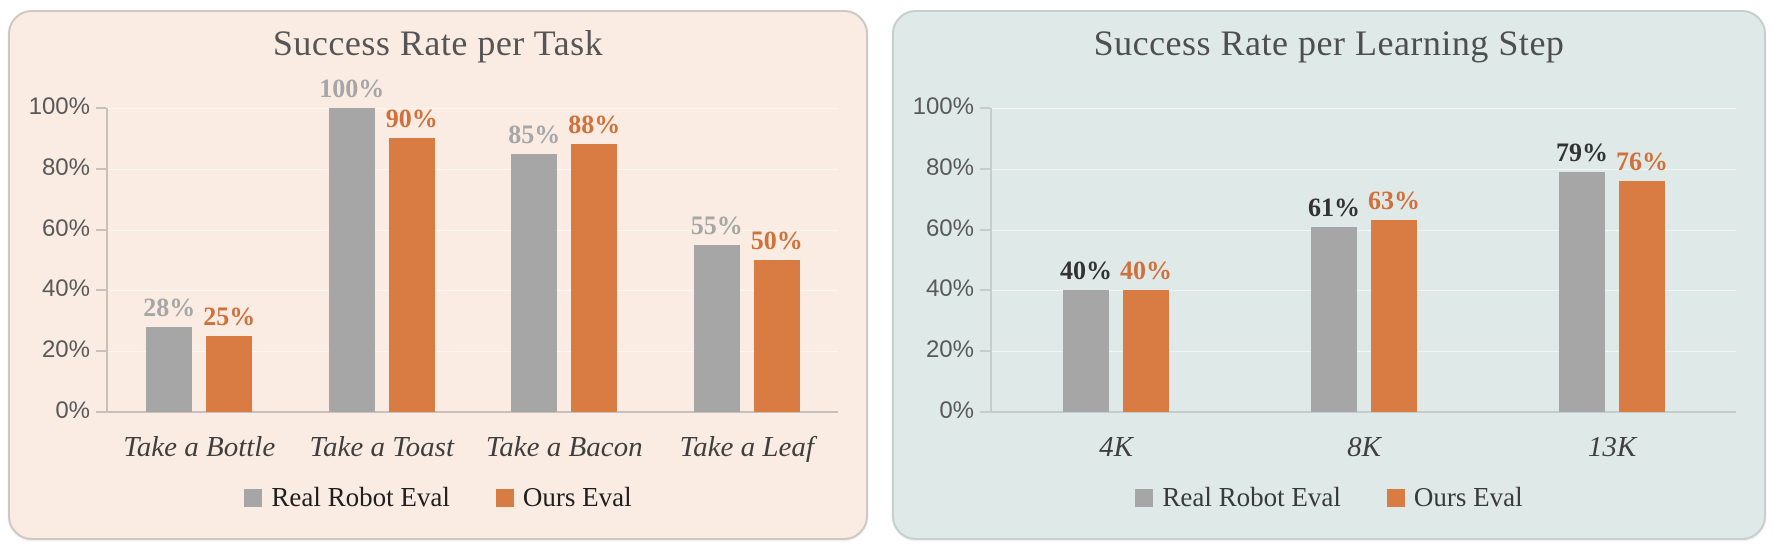 The height and width of the screenshot is (550, 1774). Describe the element at coordinates (716, 225) in the screenshot. I see `bar-value-label: 55%` at that location.